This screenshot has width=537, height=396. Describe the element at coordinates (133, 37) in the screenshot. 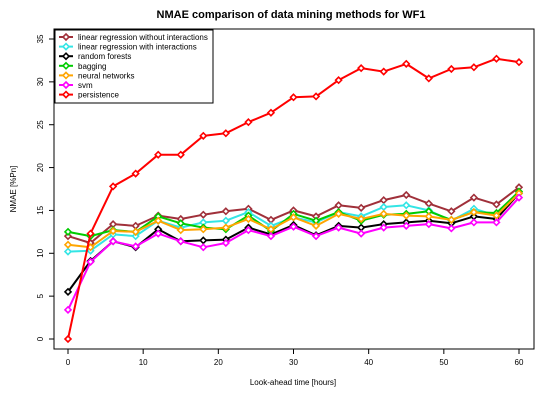

I see `legend-item: linear regression without interactions` at that location.